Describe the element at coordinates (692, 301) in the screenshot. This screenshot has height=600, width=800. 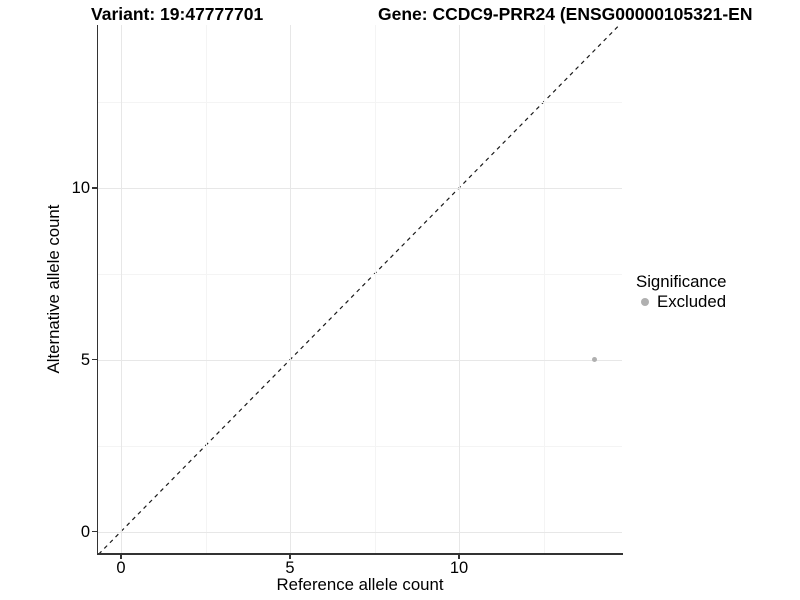
I see `legend-entry-label: Excluded` at that location.